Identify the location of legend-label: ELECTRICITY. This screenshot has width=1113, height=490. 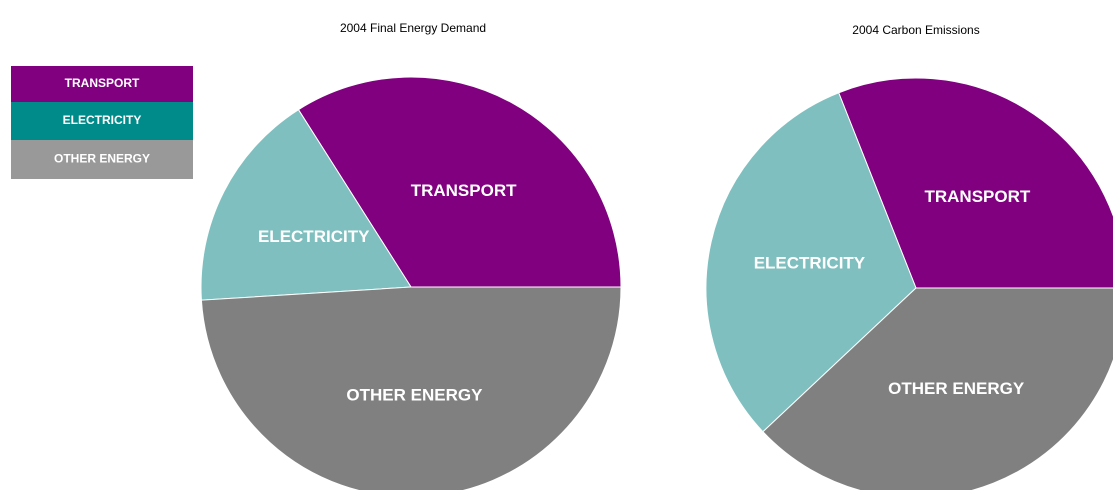
(102, 120).